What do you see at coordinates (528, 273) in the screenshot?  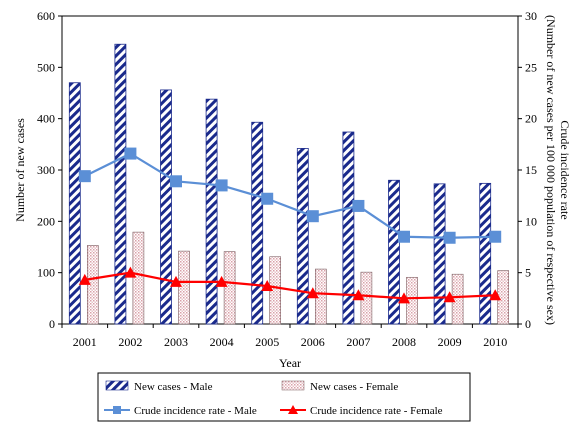 I see `y-right-tick-label: 5` at bounding box center [528, 273].